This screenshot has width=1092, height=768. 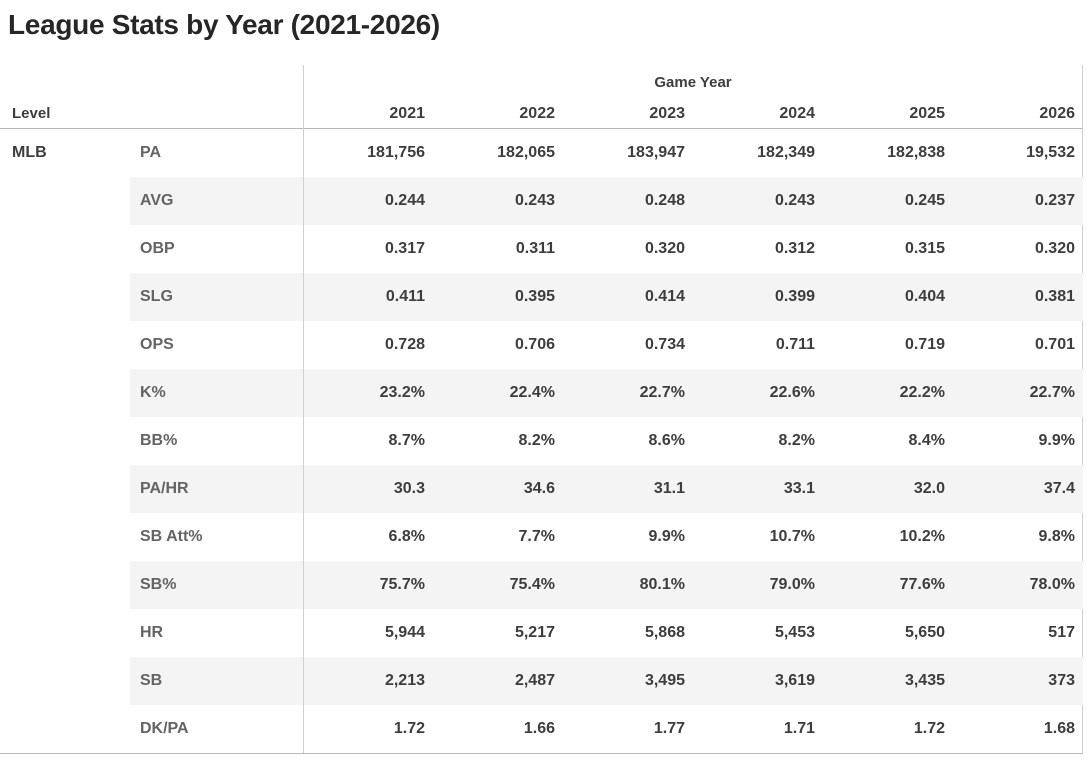 What do you see at coordinates (888, 489) in the screenshot?
I see `value-cell: 32.0` at bounding box center [888, 489].